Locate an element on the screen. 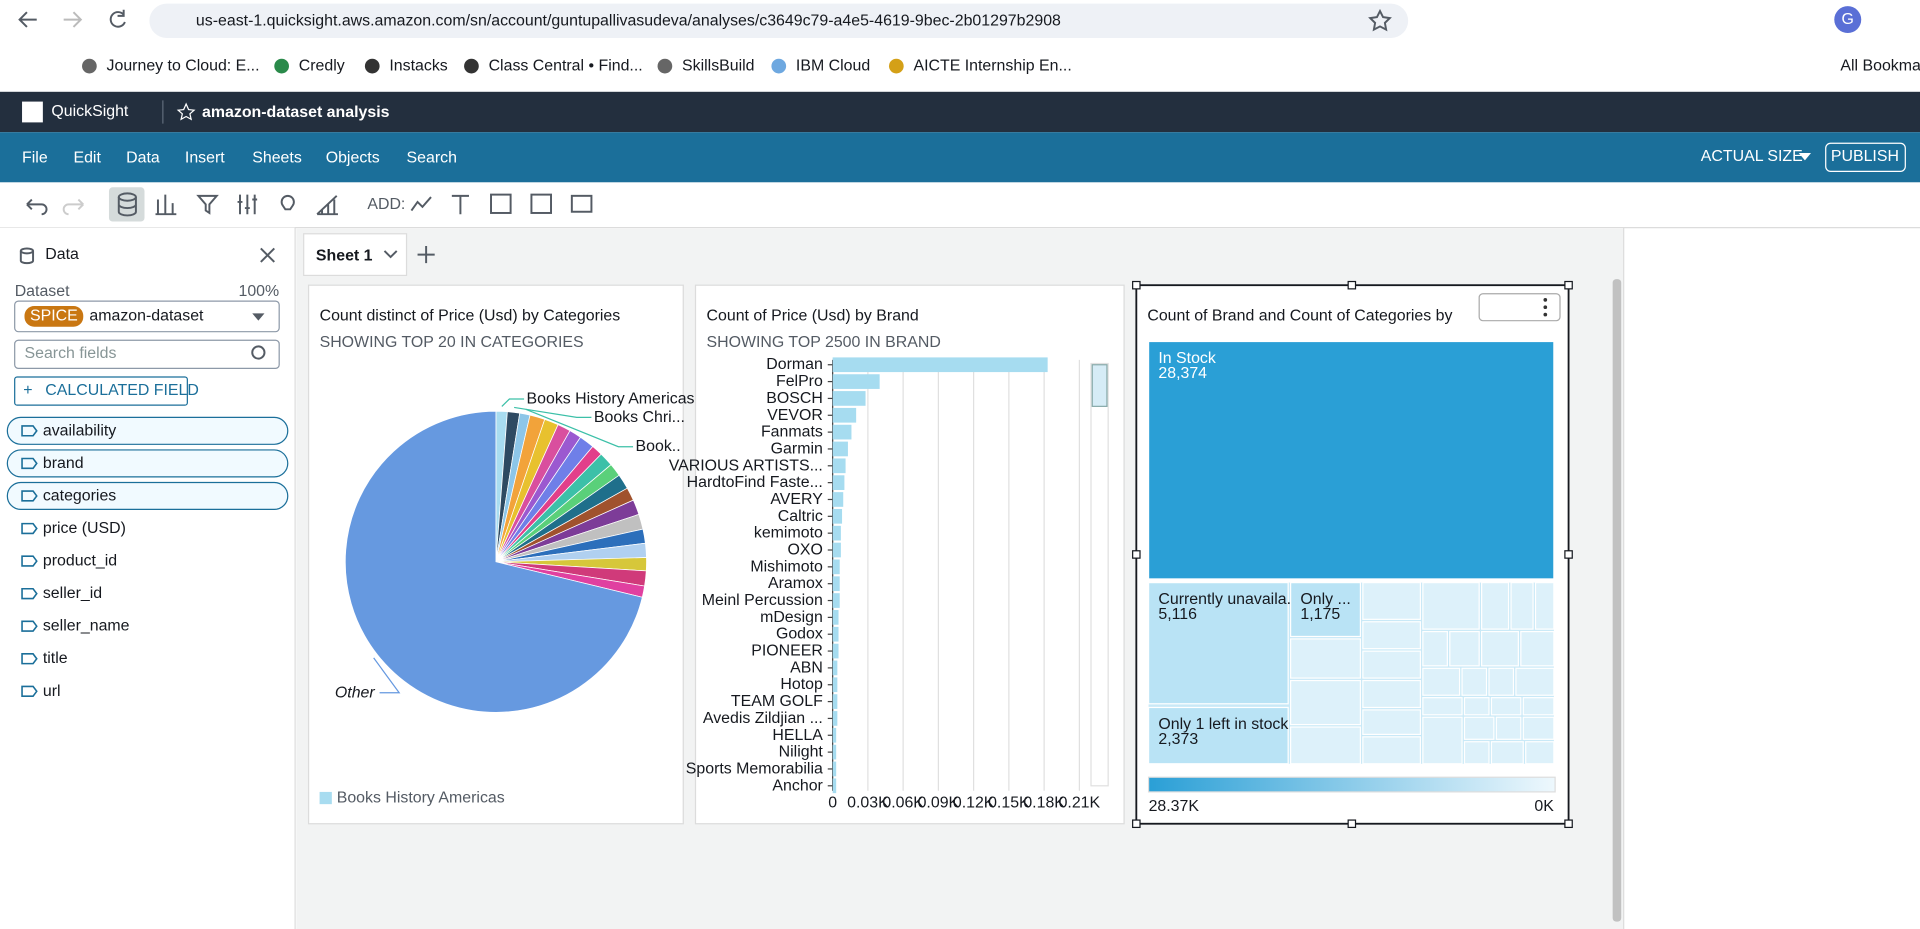  insights-icon is located at coordinates (287, 203).